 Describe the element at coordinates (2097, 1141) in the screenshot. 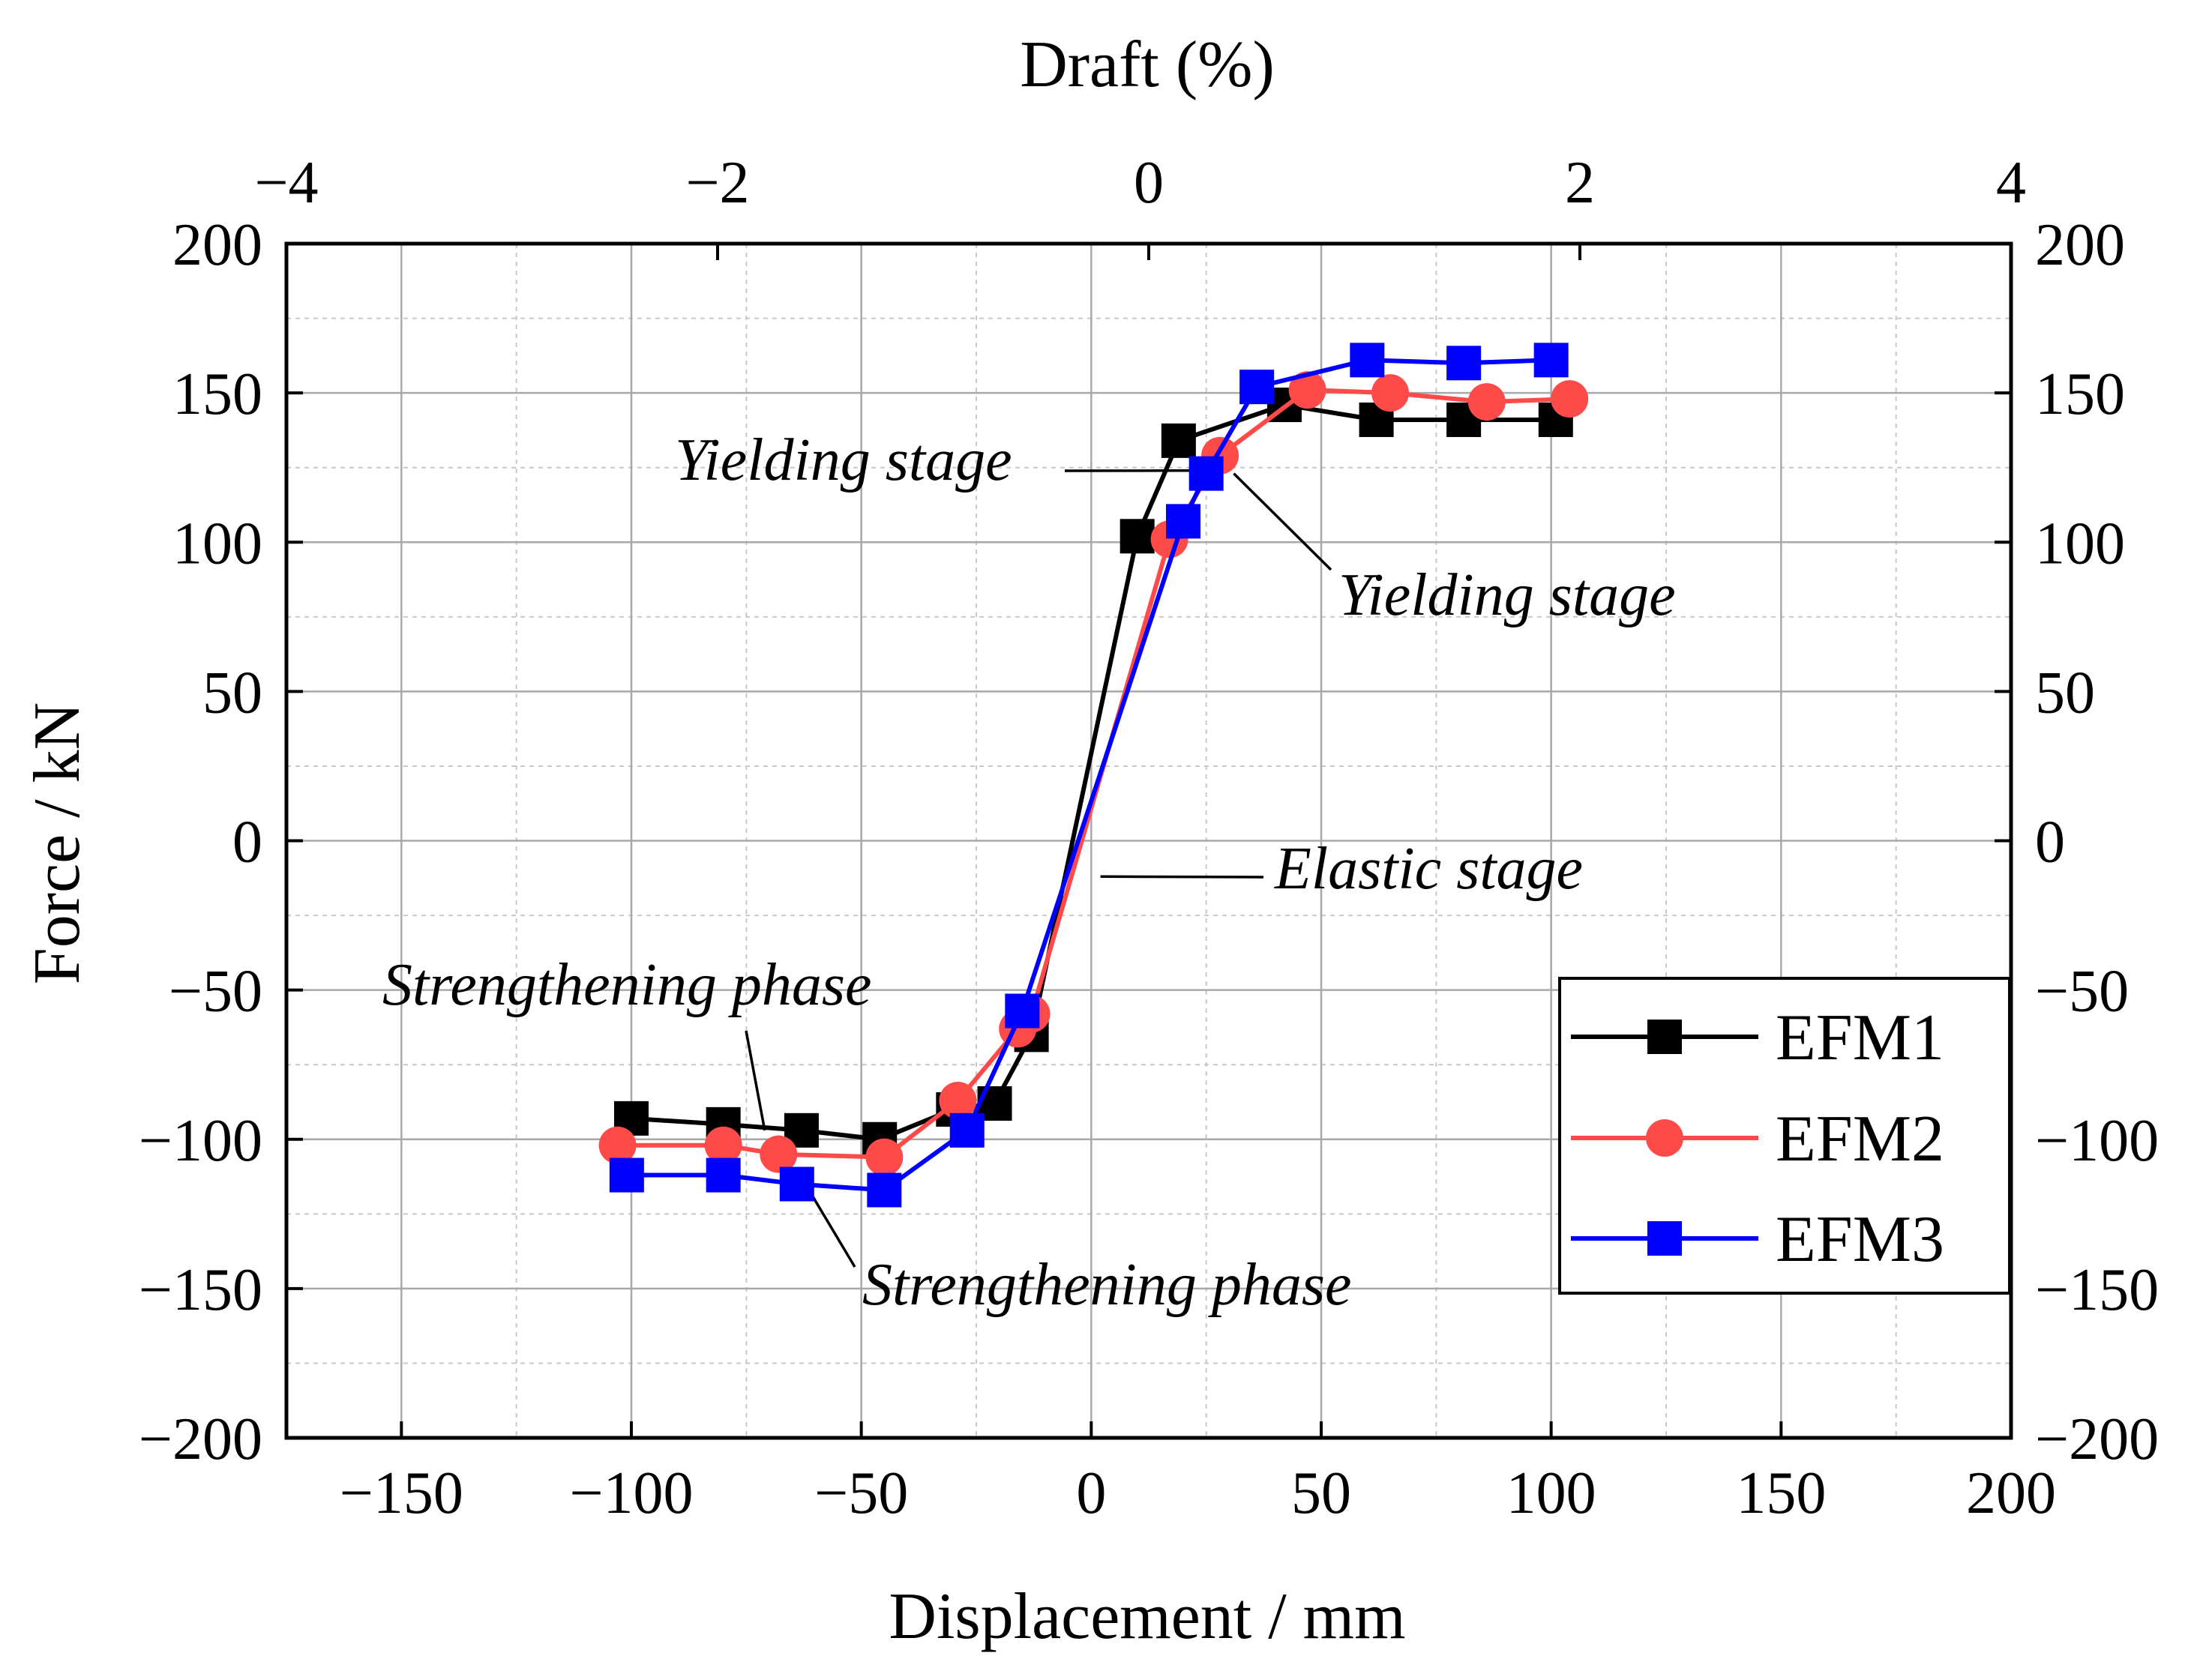

I see `y-tick-label-right: −100` at that location.